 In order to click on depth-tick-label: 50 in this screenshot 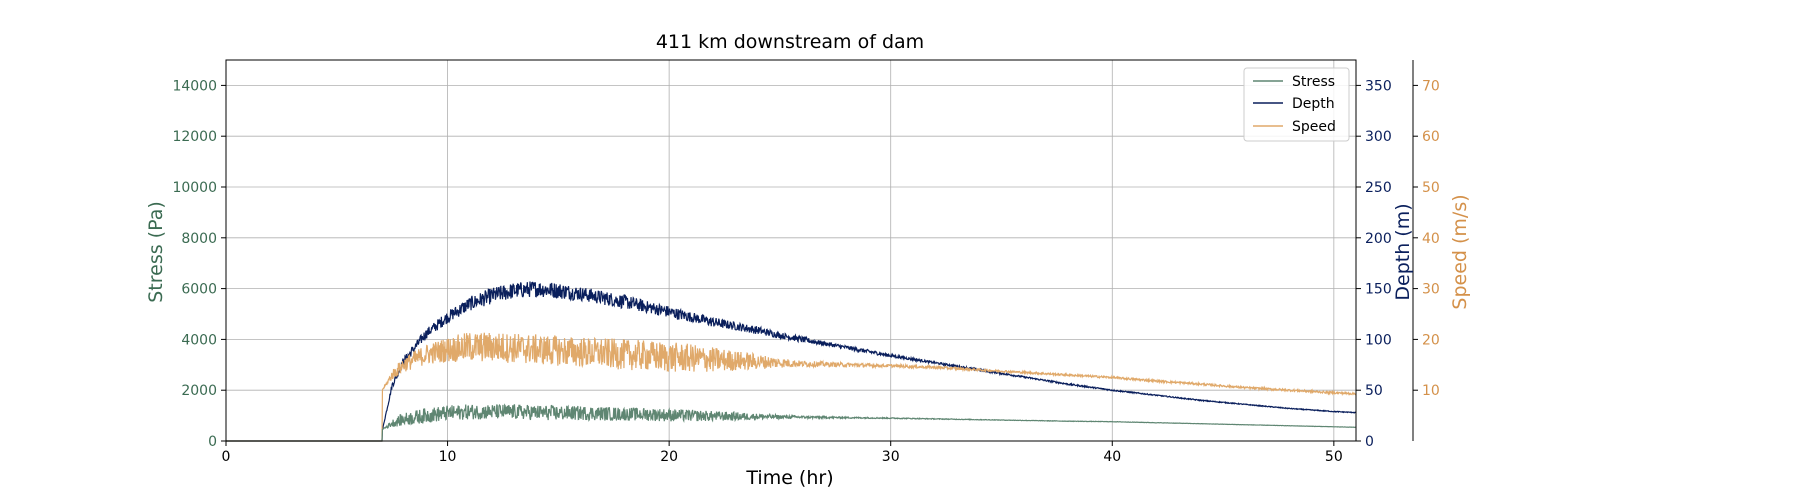, I will do `click(1374, 391)`.